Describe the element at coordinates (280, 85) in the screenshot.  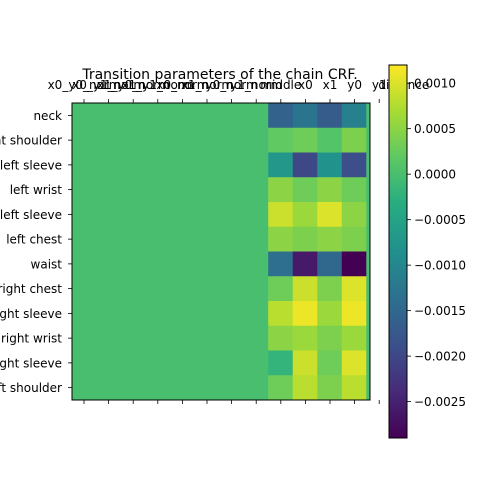
I see `x-tick-label: middle` at that location.